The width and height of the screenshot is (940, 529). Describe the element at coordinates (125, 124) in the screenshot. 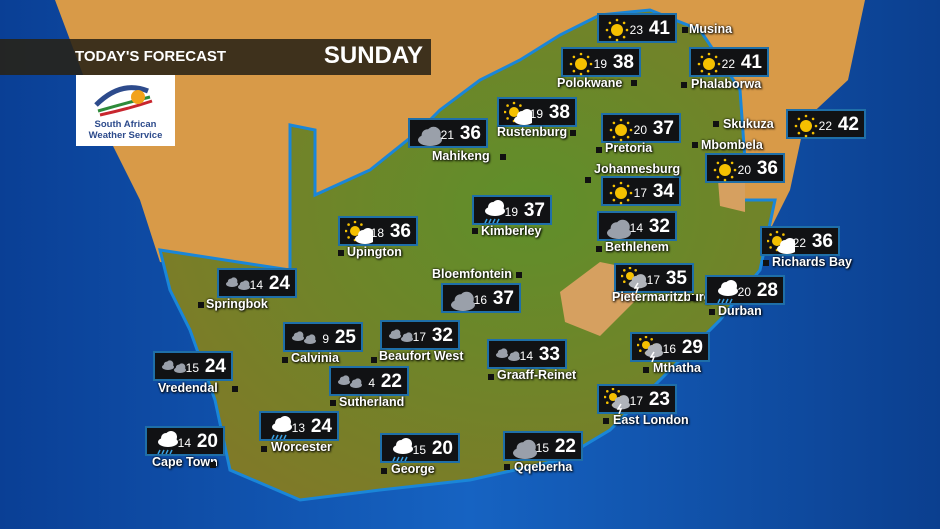

I see `saws-logo-line1: South African` at that location.